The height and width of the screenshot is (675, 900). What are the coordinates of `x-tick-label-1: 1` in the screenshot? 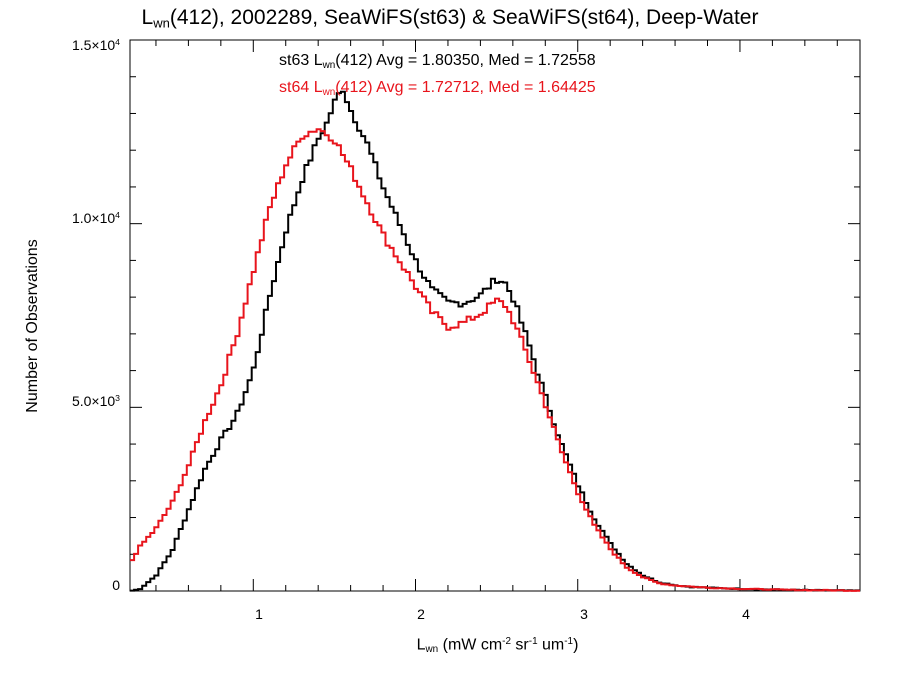 It's located at (259, 614).